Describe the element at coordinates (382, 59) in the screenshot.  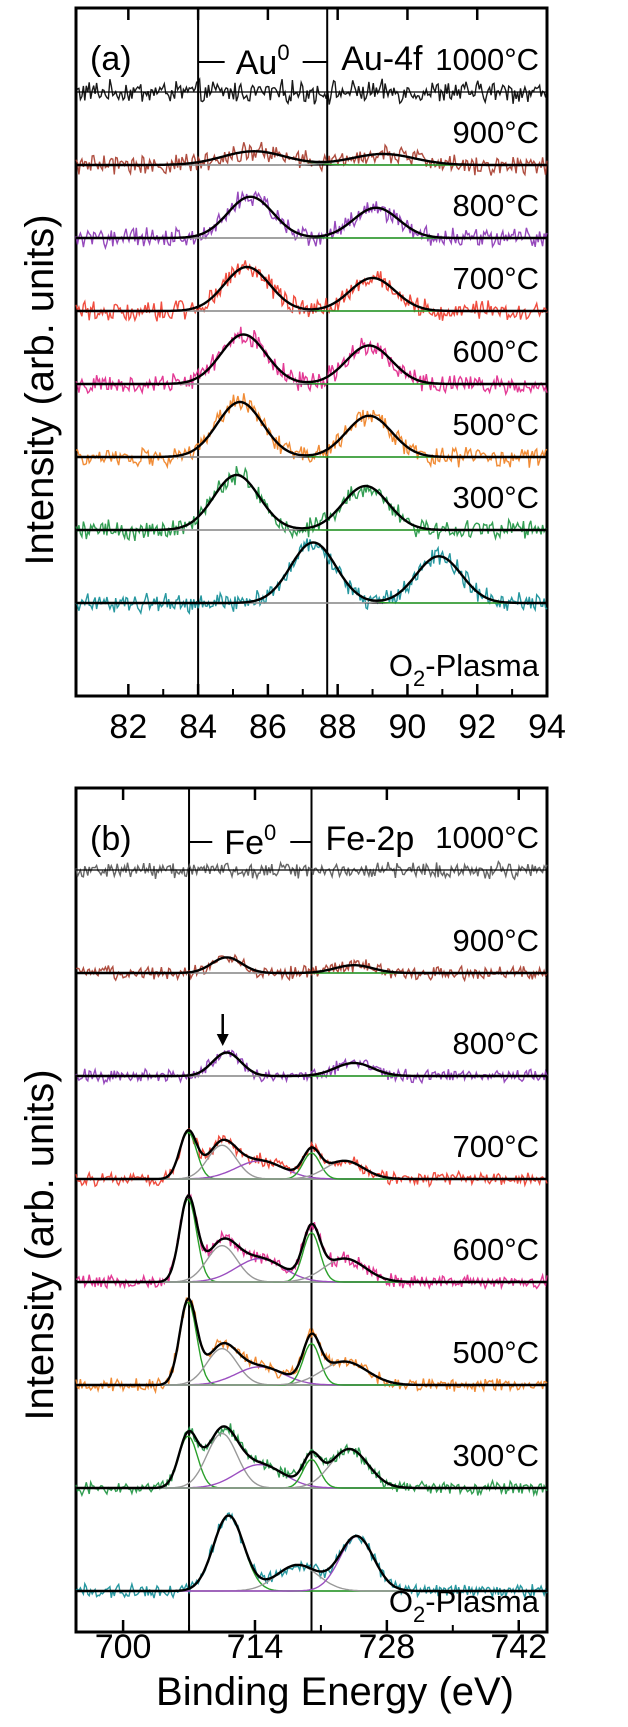
I see `panel-title: Au-4f` at that location.